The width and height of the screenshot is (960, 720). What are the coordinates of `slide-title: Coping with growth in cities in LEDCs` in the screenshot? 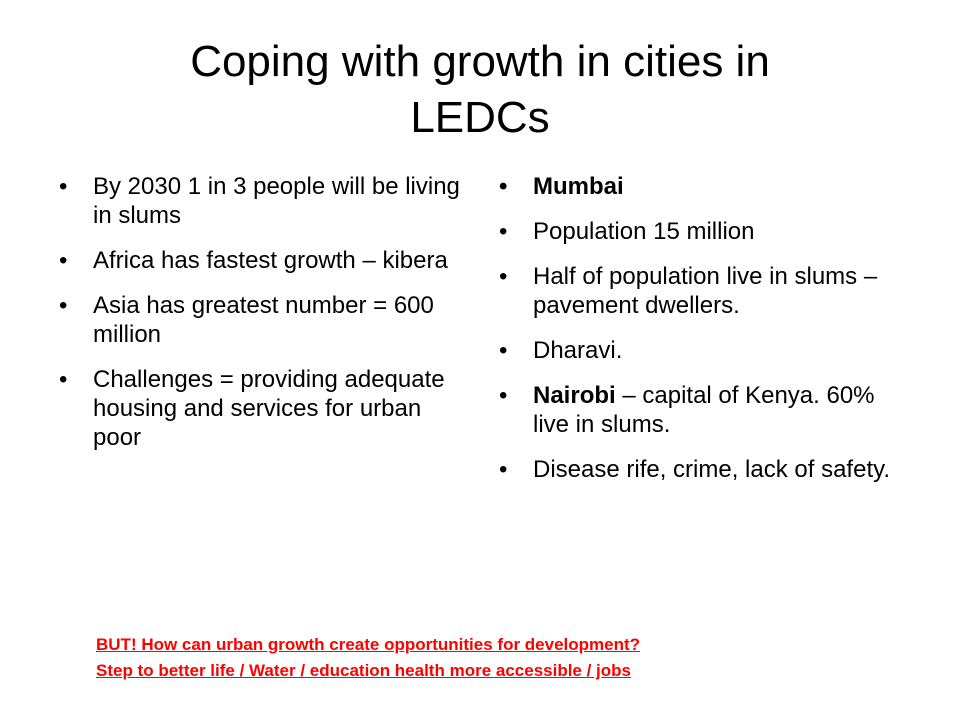 It's located at (480, 90).